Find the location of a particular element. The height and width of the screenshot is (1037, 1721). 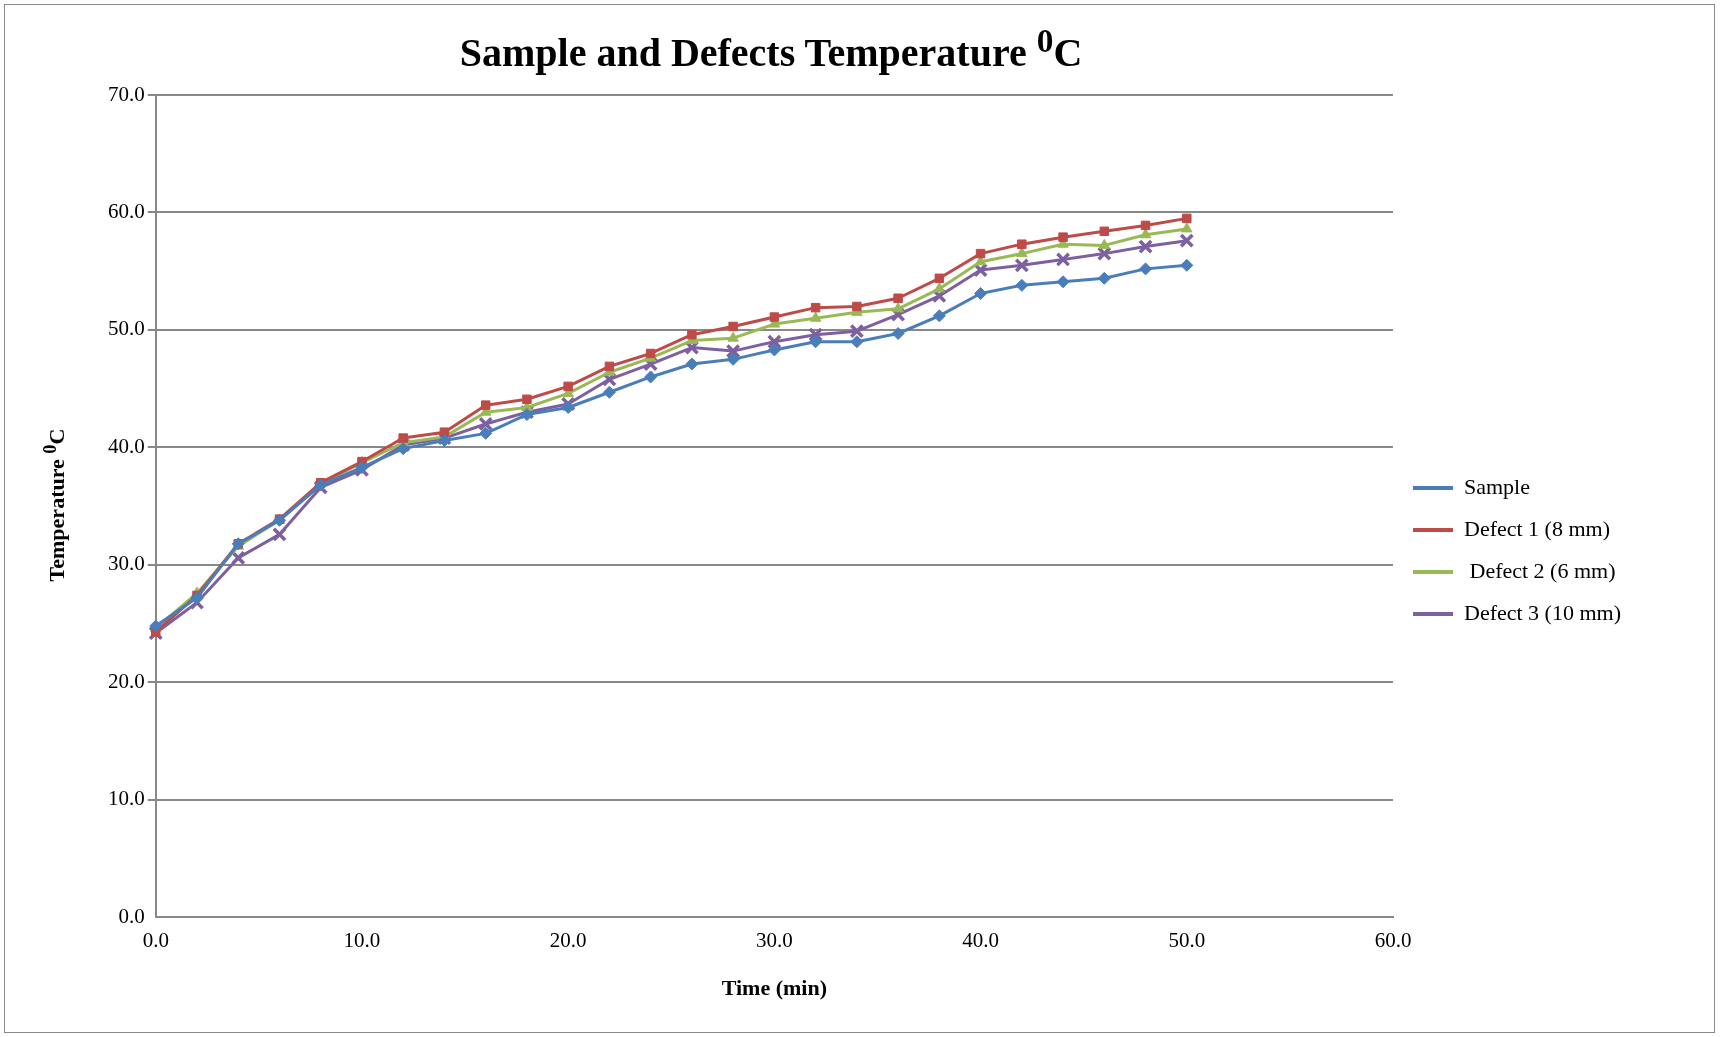

y-tick-label: 0.0 is located at coordinates (131, 915).